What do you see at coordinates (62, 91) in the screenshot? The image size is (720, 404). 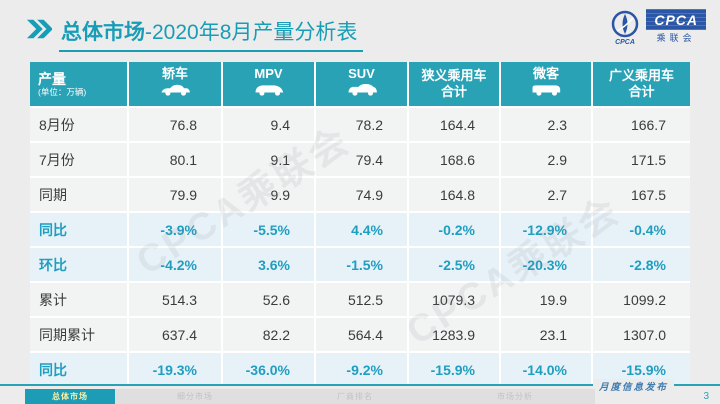 I see `unit-note: (单位：万辆)` at bounding box center [62, 91].